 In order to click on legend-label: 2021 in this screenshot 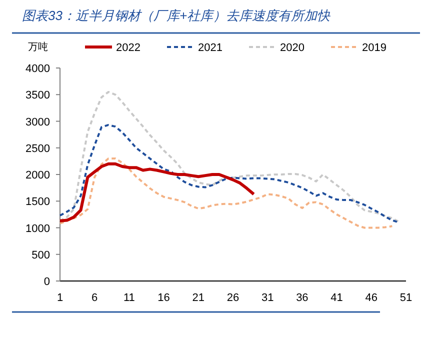, I will do `click(210, 48)`.